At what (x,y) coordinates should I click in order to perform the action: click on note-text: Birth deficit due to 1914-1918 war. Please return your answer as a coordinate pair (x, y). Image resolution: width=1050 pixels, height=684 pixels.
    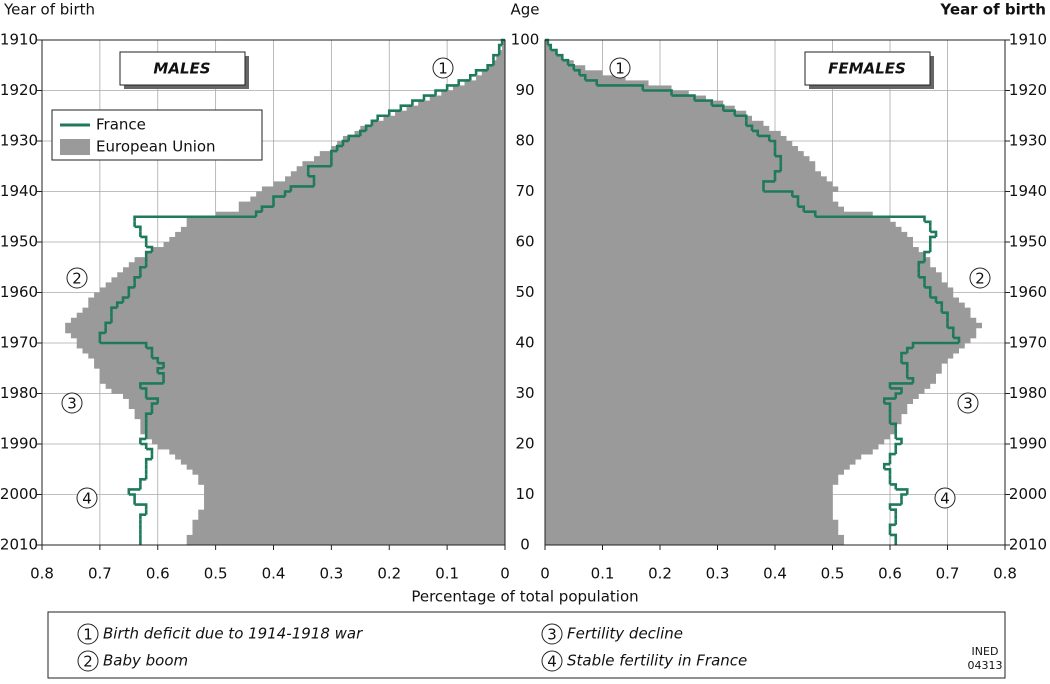
    Looking at the image, I should click on (233, 634).